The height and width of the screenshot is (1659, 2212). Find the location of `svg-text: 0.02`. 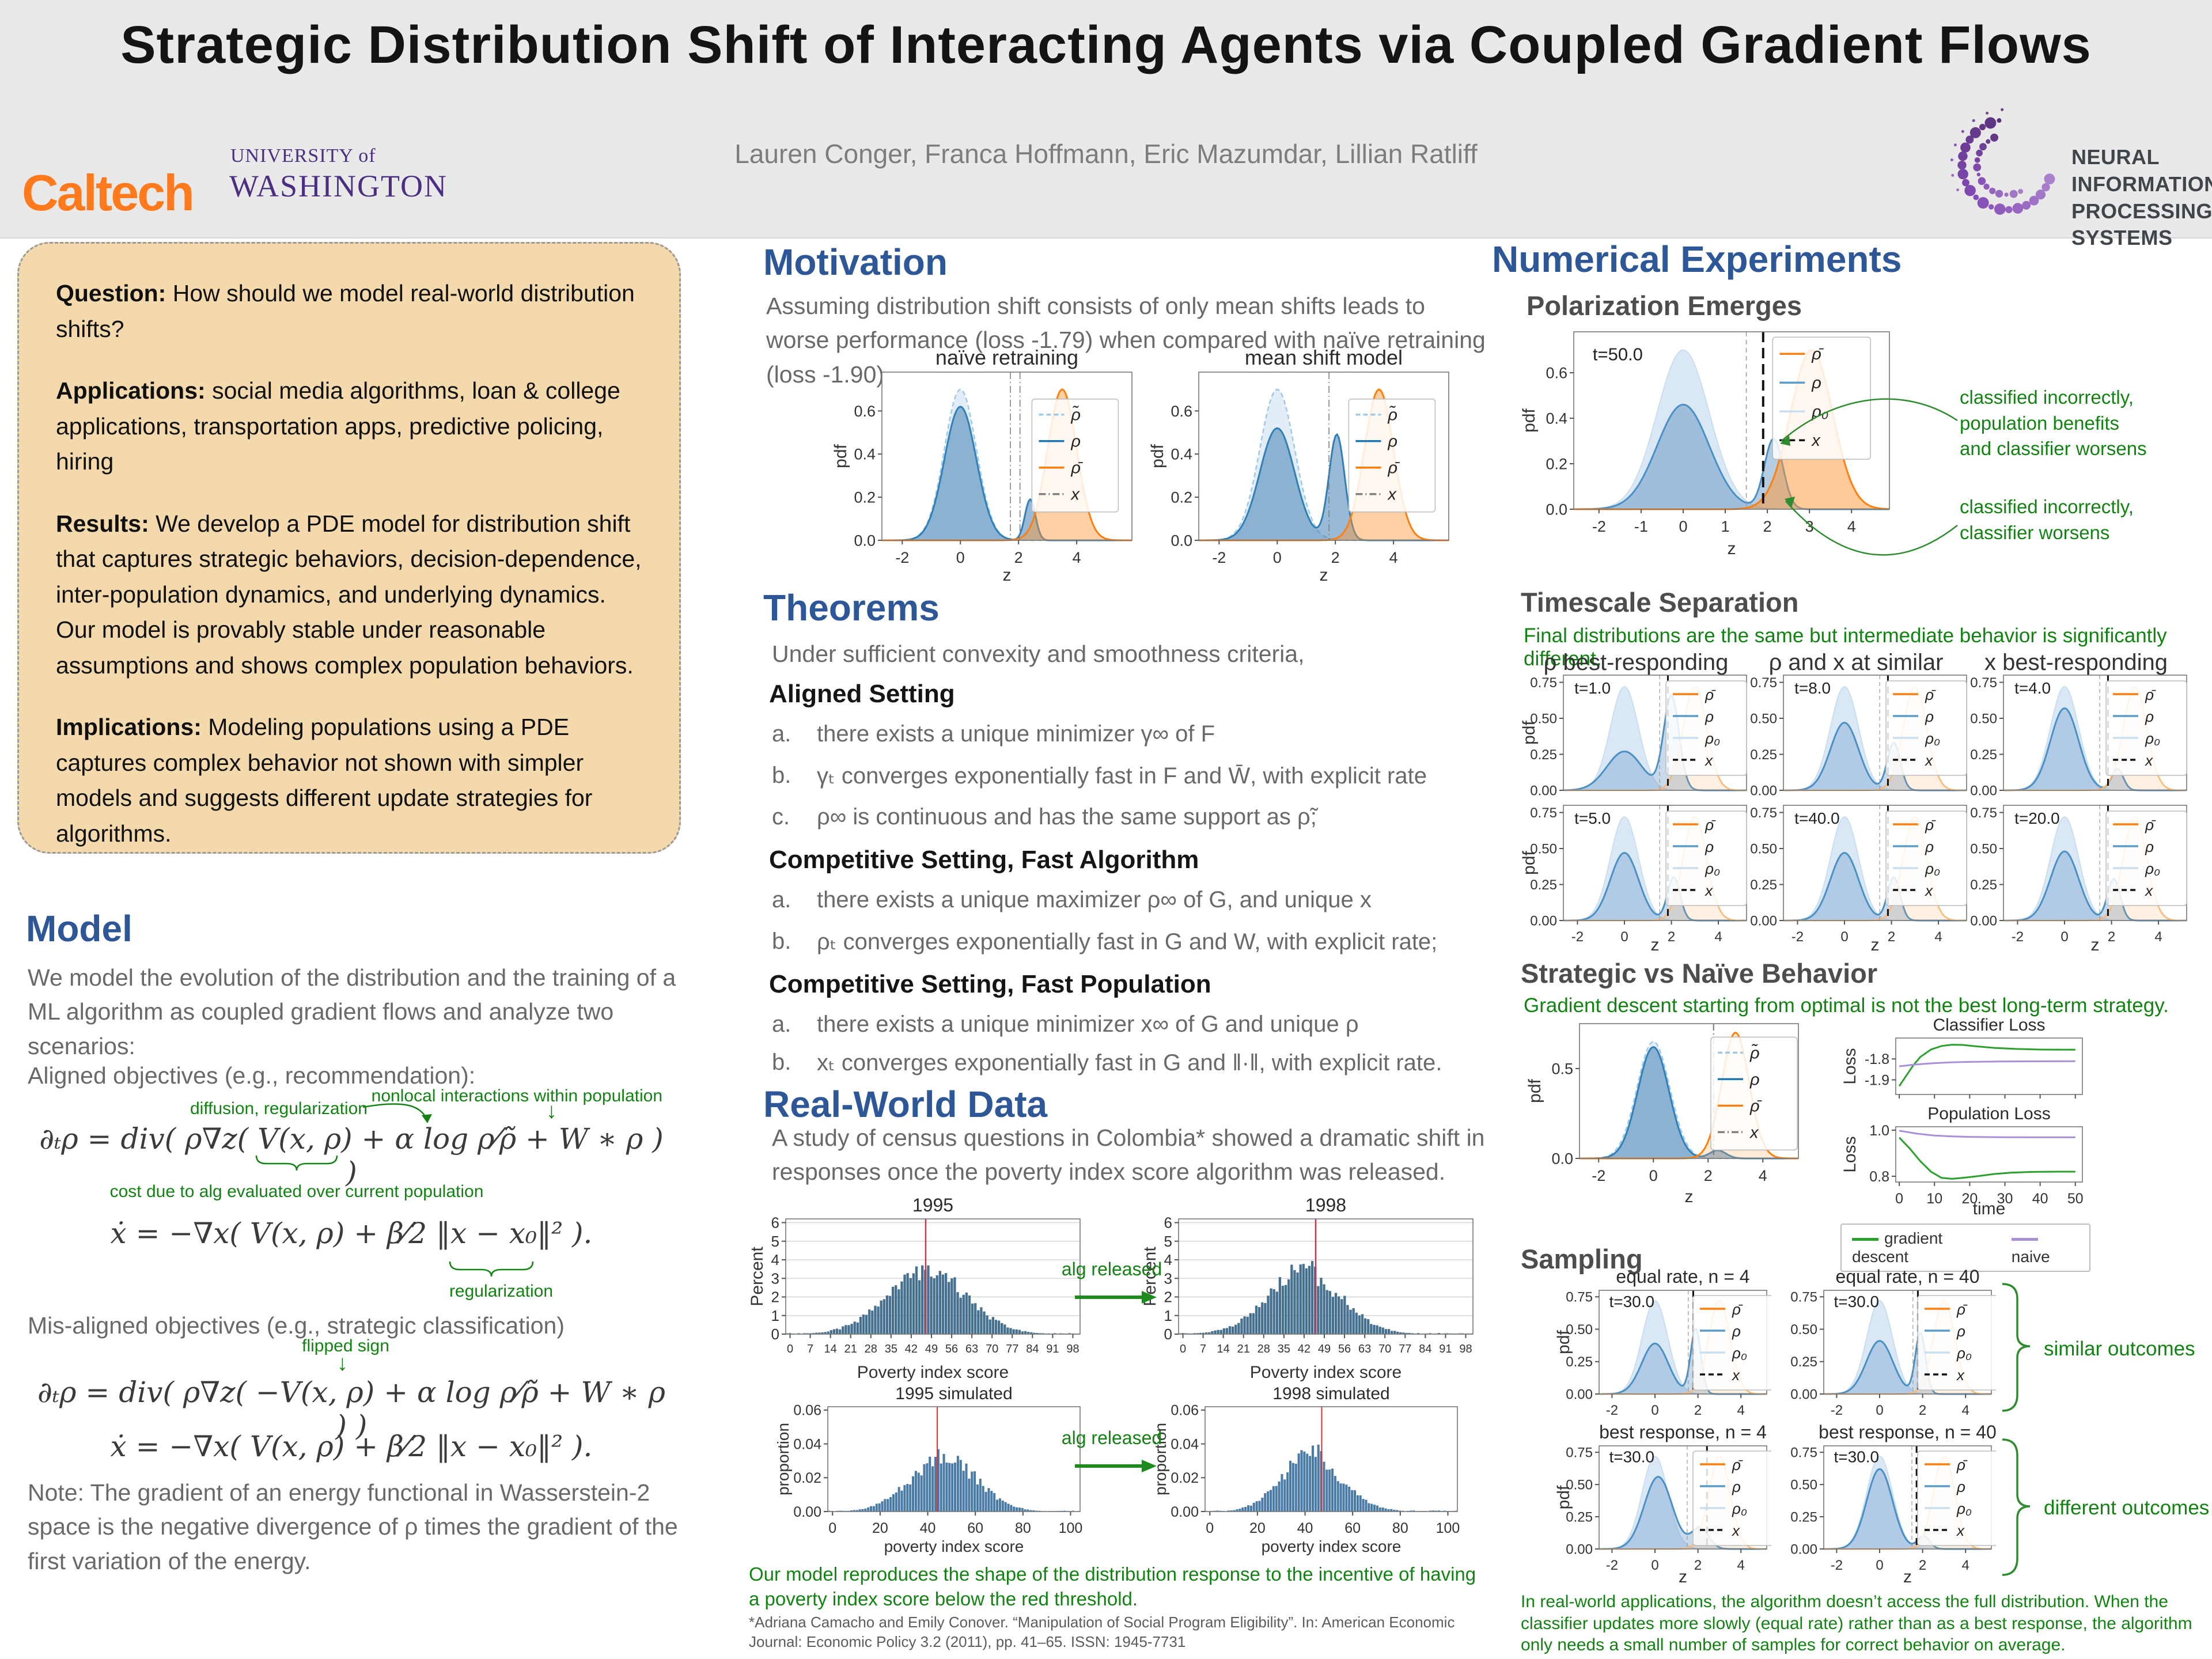

svg-text: 0.02 is located at coordinates (807, 1478).